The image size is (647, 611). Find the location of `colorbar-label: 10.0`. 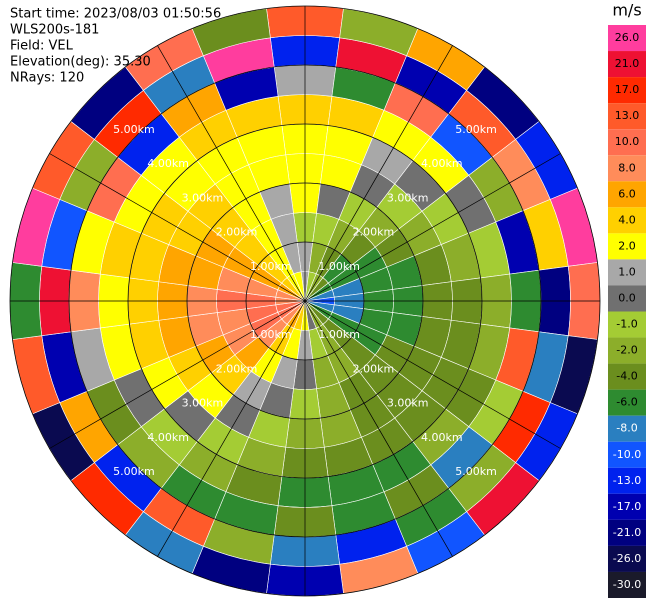

colorbar-label: 10.0 is located at coordinates (627, 141).